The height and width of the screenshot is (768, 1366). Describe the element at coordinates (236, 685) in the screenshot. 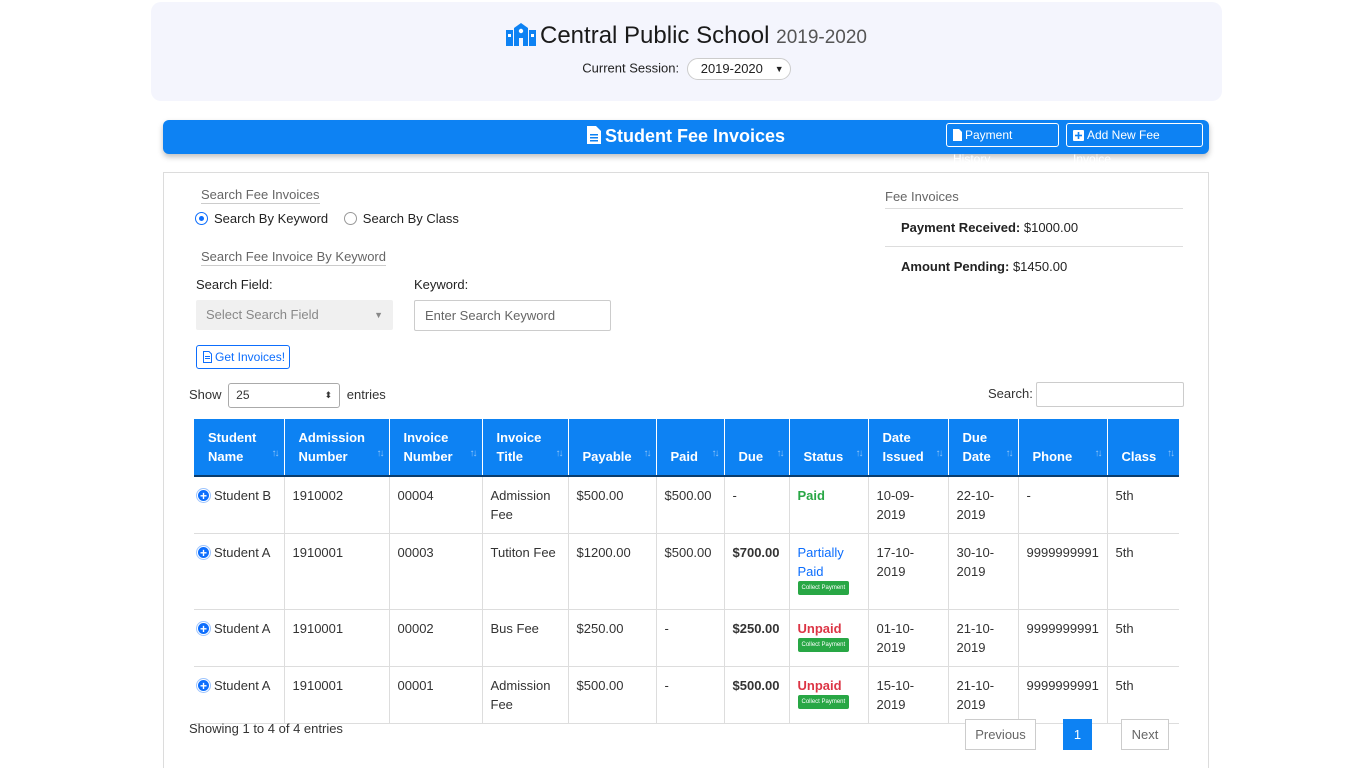

I see `student-cell: + Student A` at that location.